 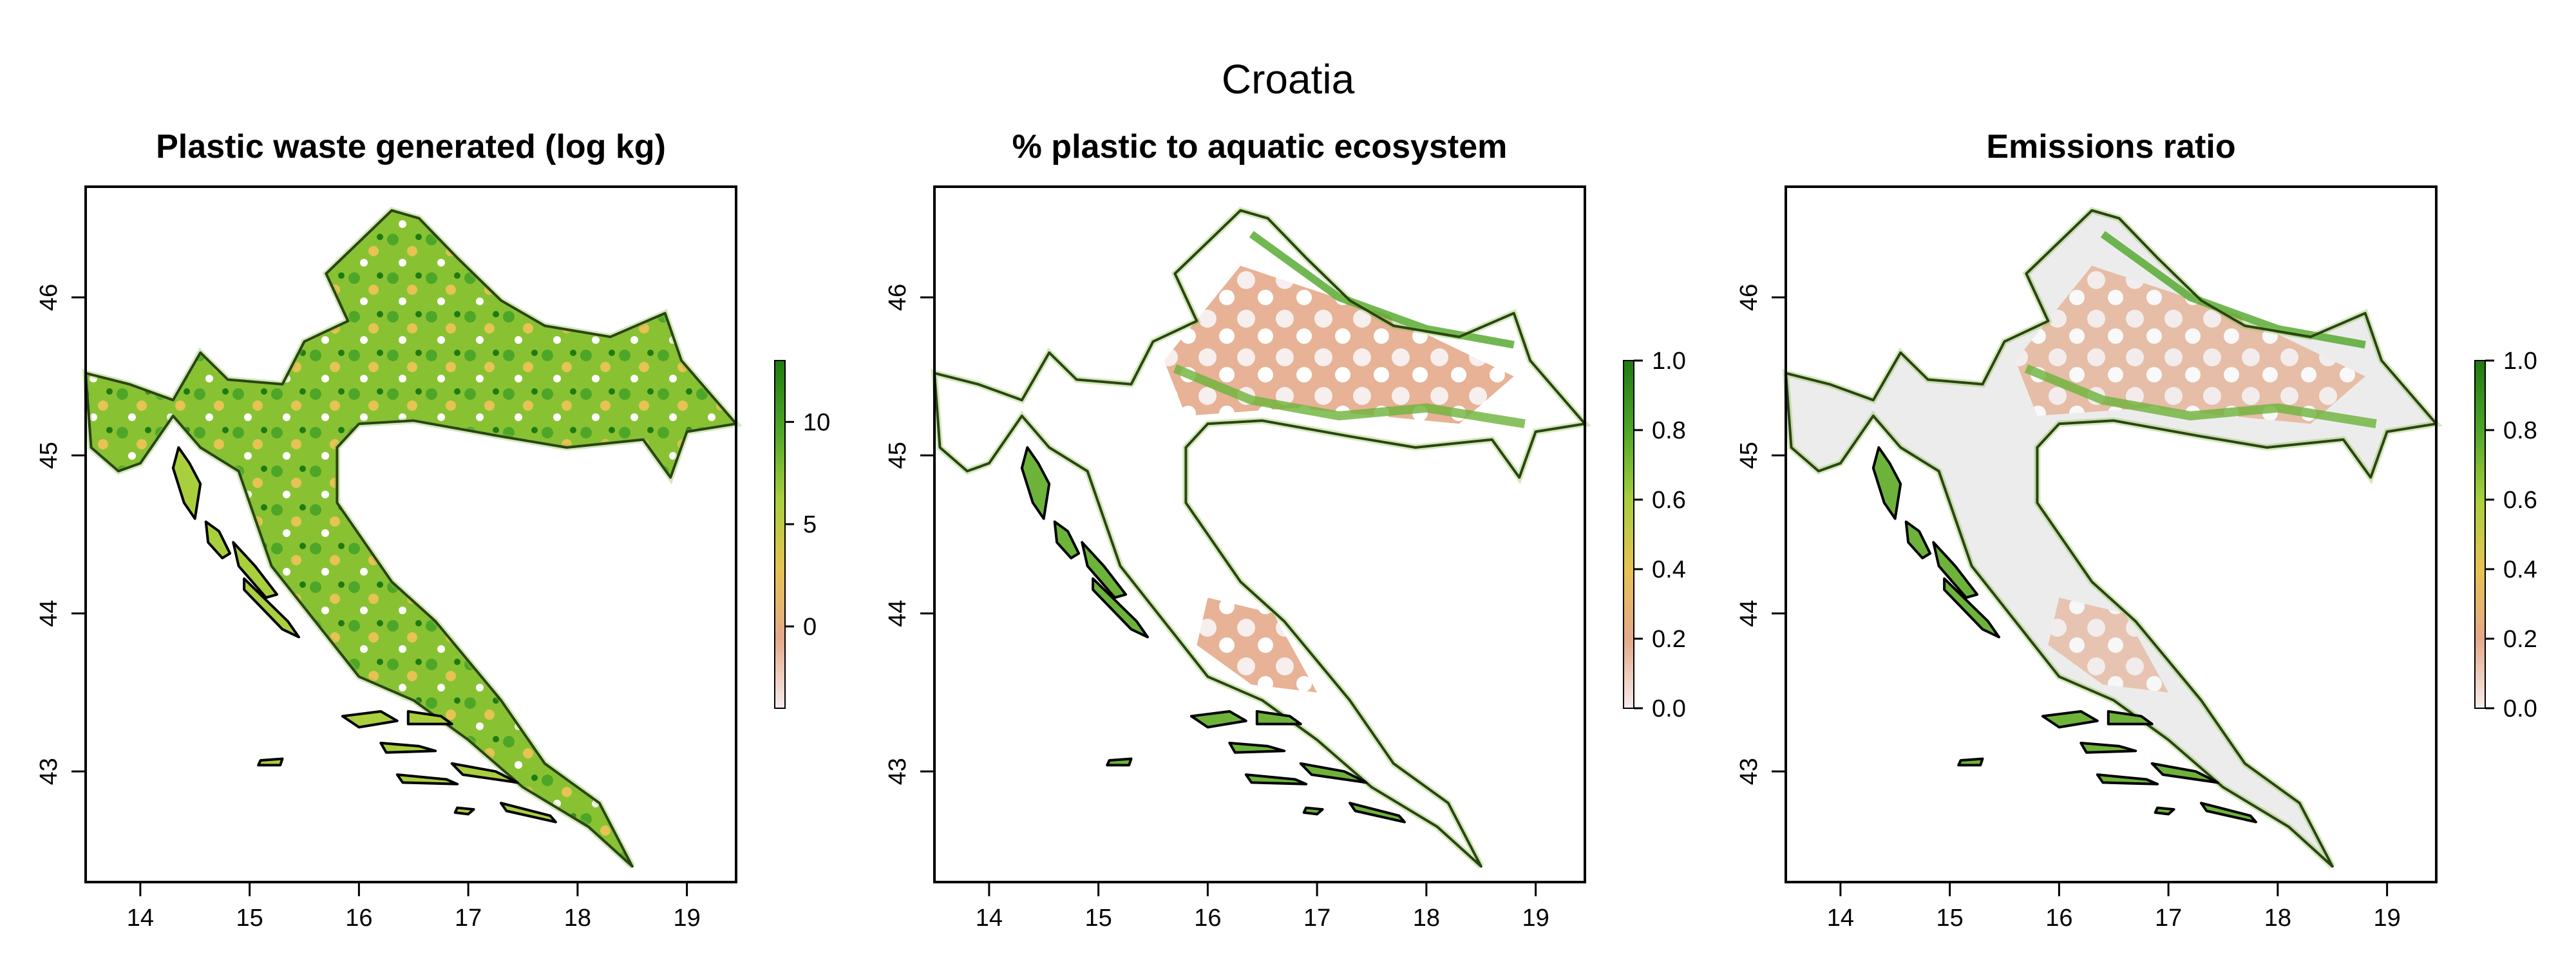 What do you see at coordinates (810, 627) in the screenshot?
I see `legend-tick-label: 0` at bounding box center [810, 627].